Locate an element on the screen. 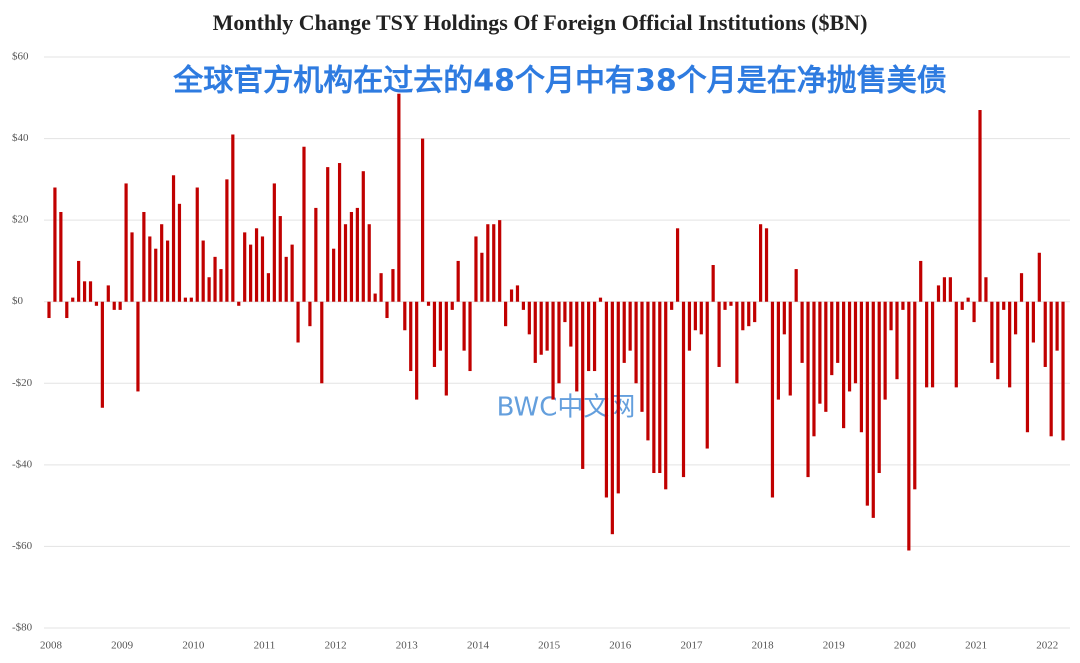 Image resolution: width=1080 pixels, height=663 pixels. x-tick-label: 2013 is located at coordinates (407, 646).